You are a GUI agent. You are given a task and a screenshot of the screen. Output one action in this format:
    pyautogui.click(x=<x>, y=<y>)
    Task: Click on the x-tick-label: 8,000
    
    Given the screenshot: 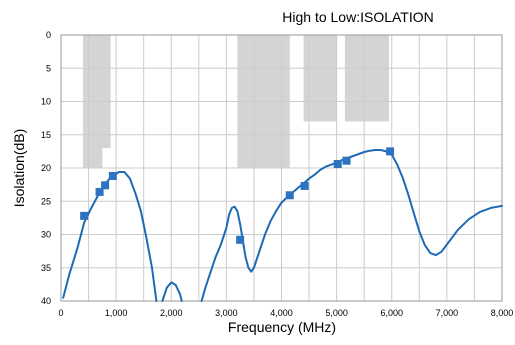 What is the action you would take?
    pyautogui.click(x=502, y=313)
    